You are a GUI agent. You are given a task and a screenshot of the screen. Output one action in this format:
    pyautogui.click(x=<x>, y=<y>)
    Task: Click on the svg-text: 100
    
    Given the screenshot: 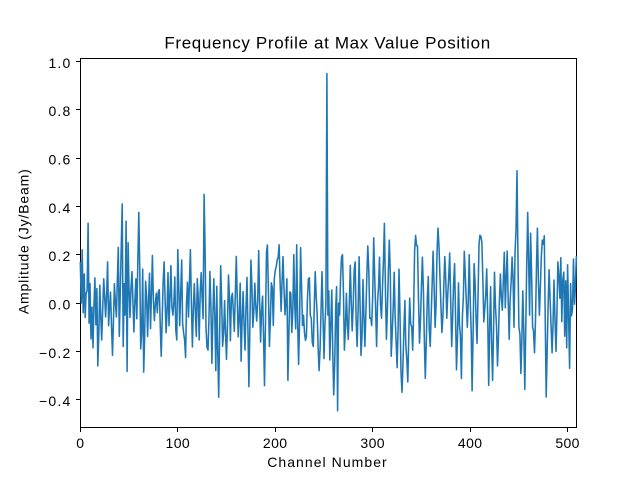 What is the action you would take?
    pyautogui.click(x=178, y=443)
    